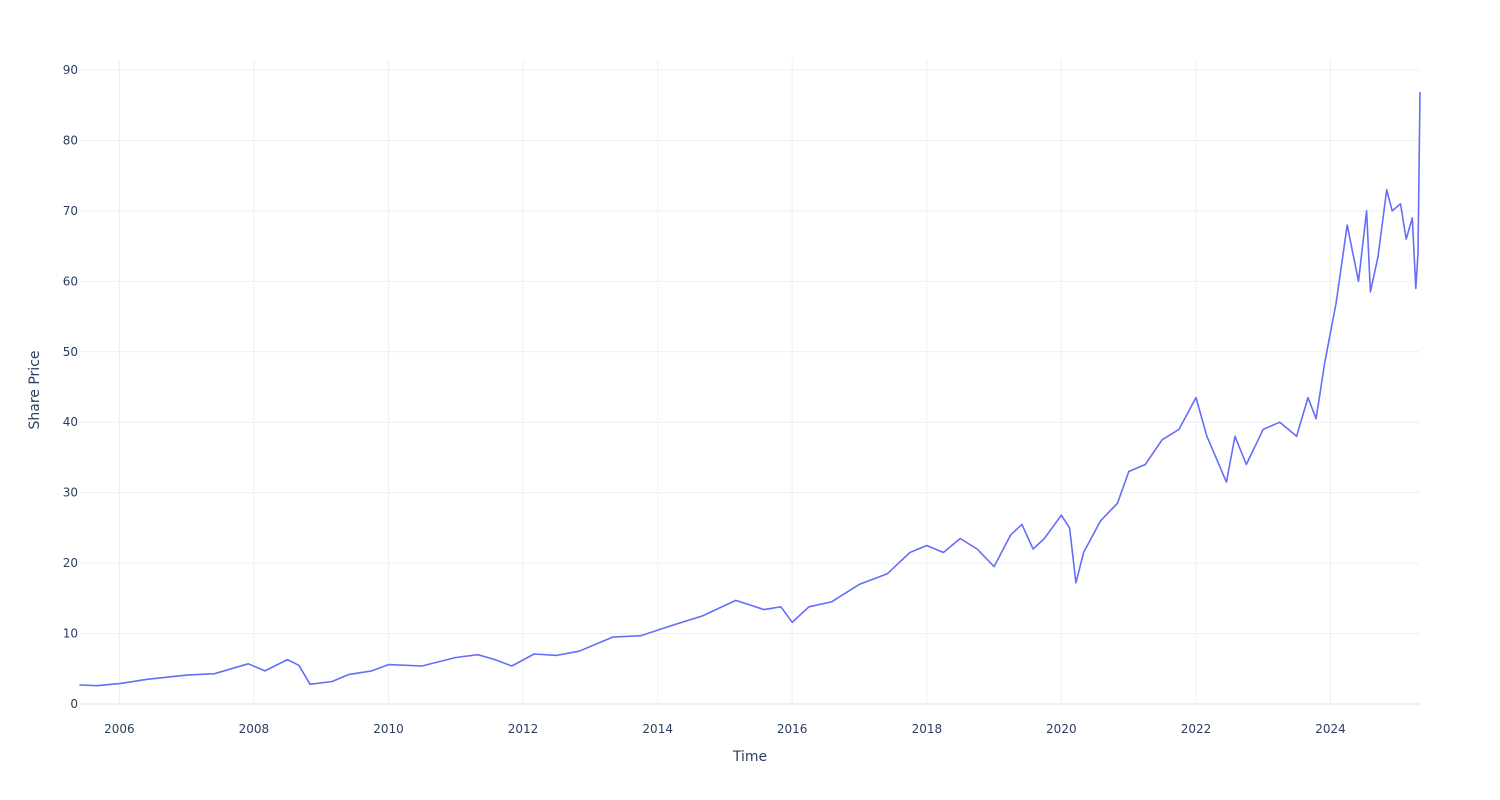 This screenshot has width=1500, height=800. What do you see at coordinates (1196, 729) in the screenshot?
I see `x-tick-label: 2022` at bounding box center [1196, 729].